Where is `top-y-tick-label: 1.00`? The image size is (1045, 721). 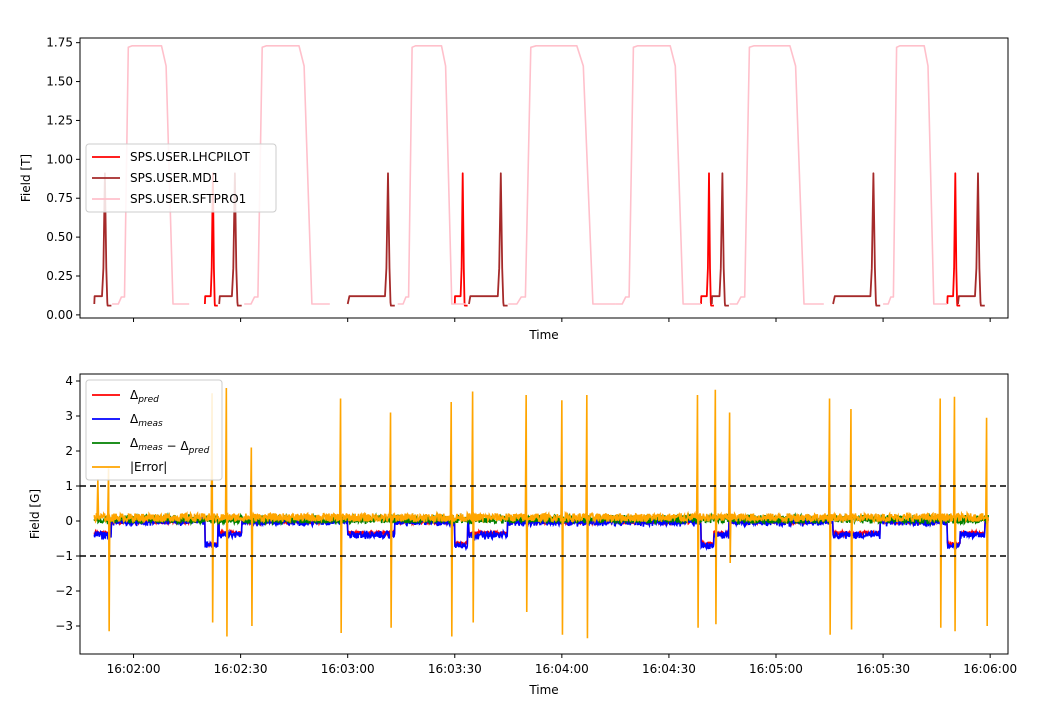 top-y-tick-label: 1.00 is located at coordinates (59, 159).